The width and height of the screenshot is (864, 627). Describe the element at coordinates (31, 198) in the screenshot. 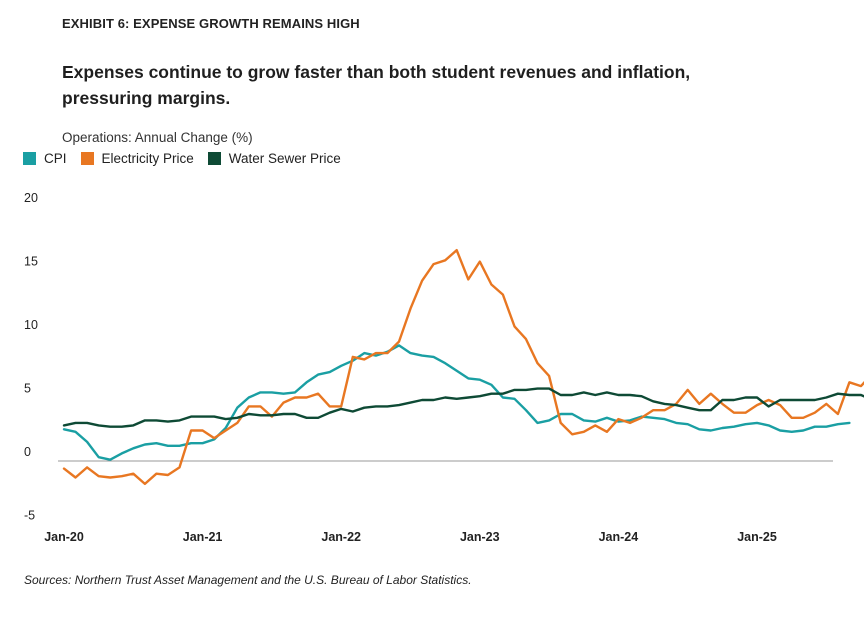

I see `y-tick-label: 20` at that location.